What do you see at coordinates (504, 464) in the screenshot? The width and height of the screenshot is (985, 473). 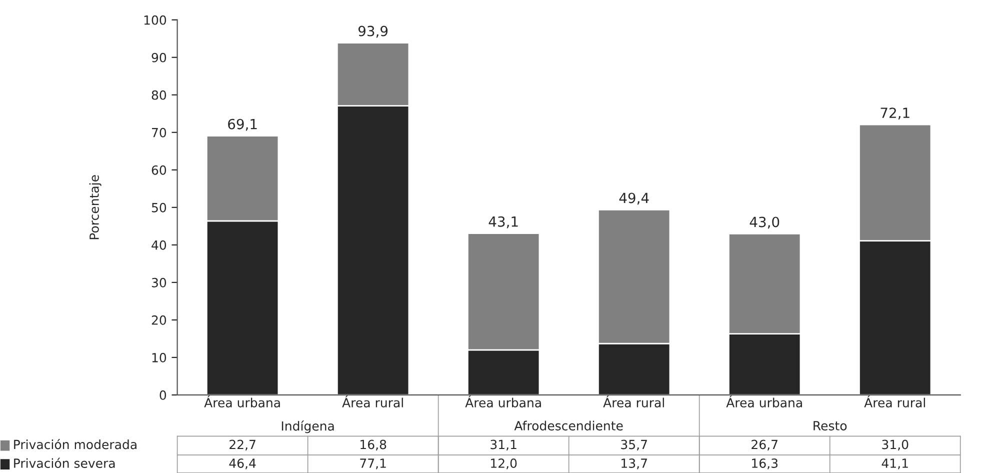 I see `data-label: 12,0` at bounding box center [504, 464].